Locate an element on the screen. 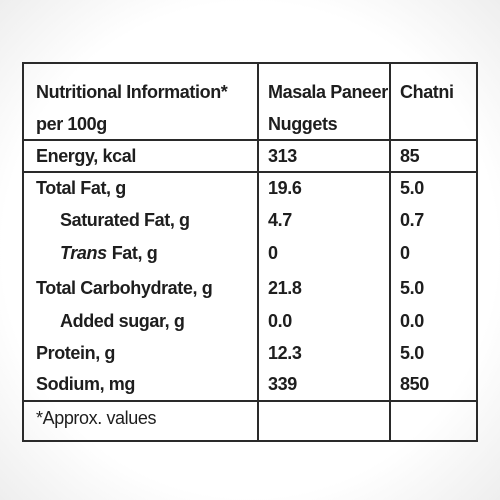 The height and width of the screenshot is (500, 500). nutrient-label: Protein, g is located at coordinates (76, 353).